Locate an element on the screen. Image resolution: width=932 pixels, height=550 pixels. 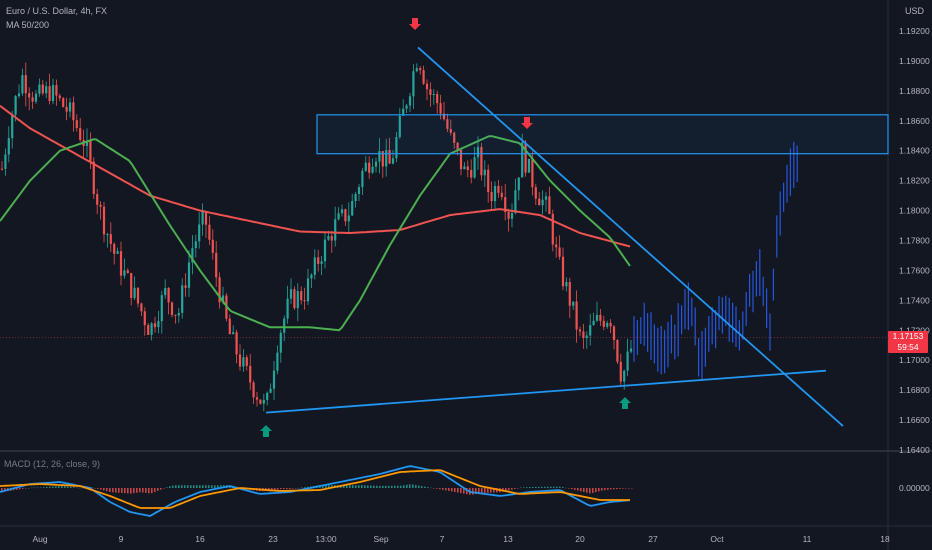
x-tick-label: Oct is located at coordinates (717, 539).